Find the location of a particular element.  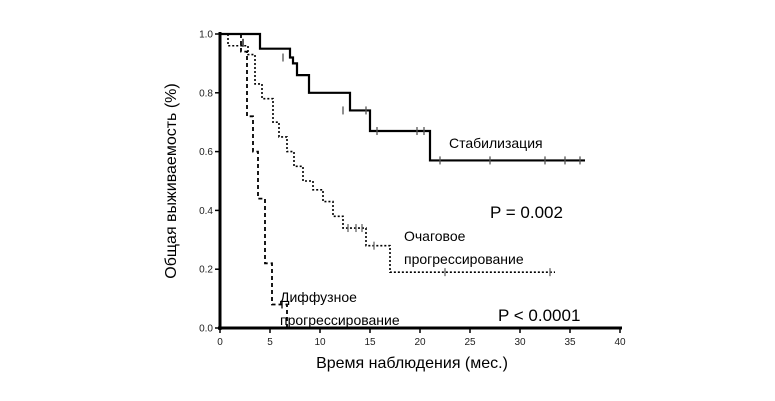

x-tick-label: 30 is located at coordinates (520, 342).